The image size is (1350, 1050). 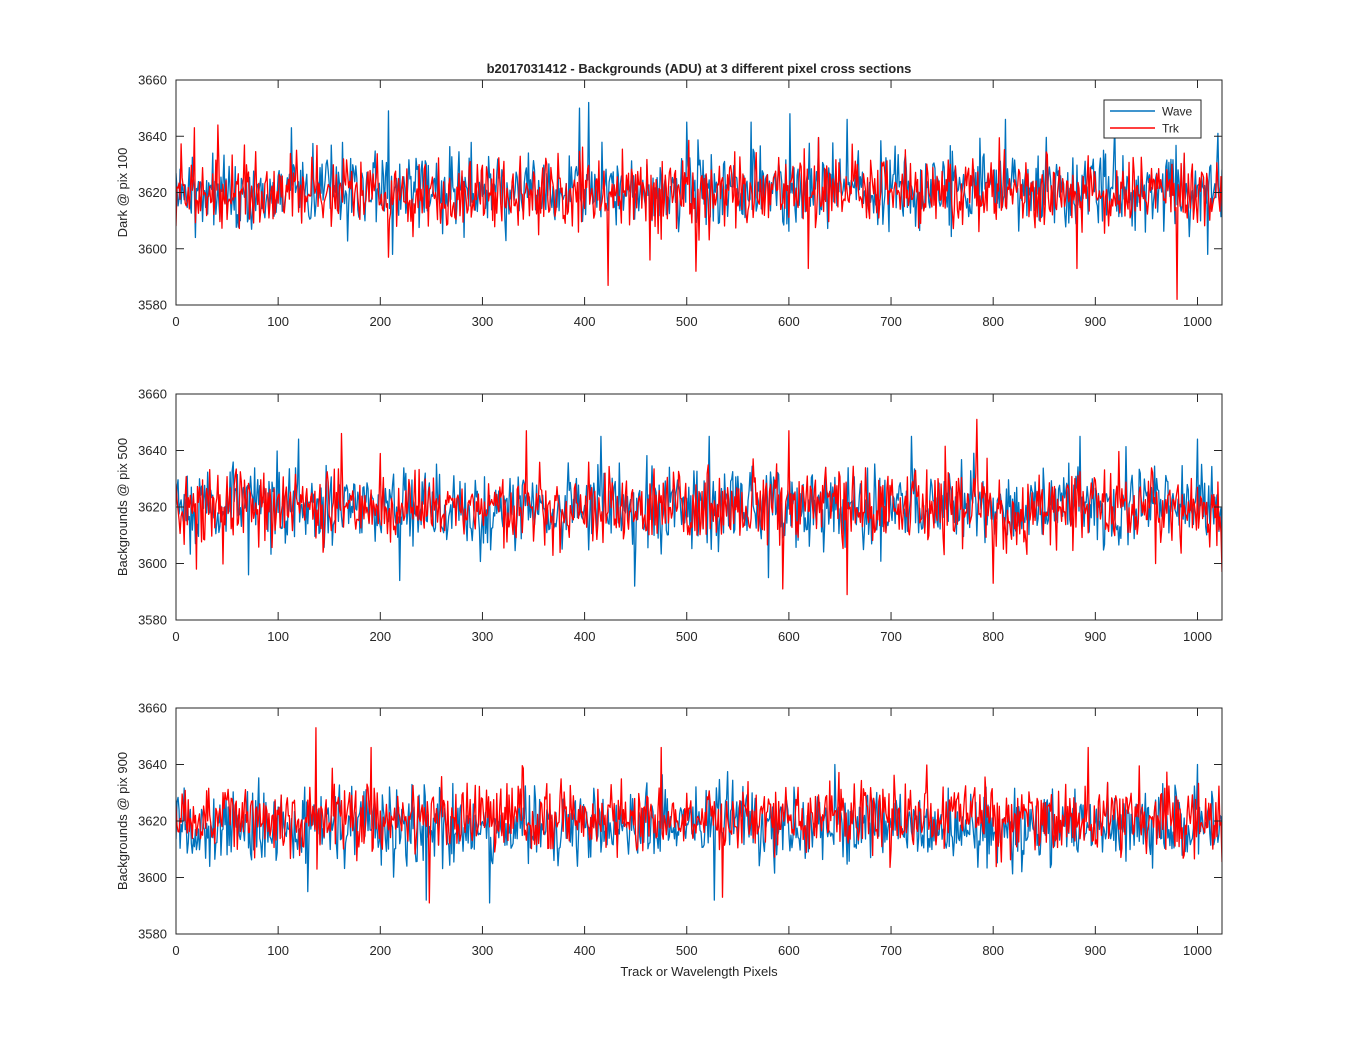 I want to click on legend: Wave Trk, so click(x=1152, y=119).